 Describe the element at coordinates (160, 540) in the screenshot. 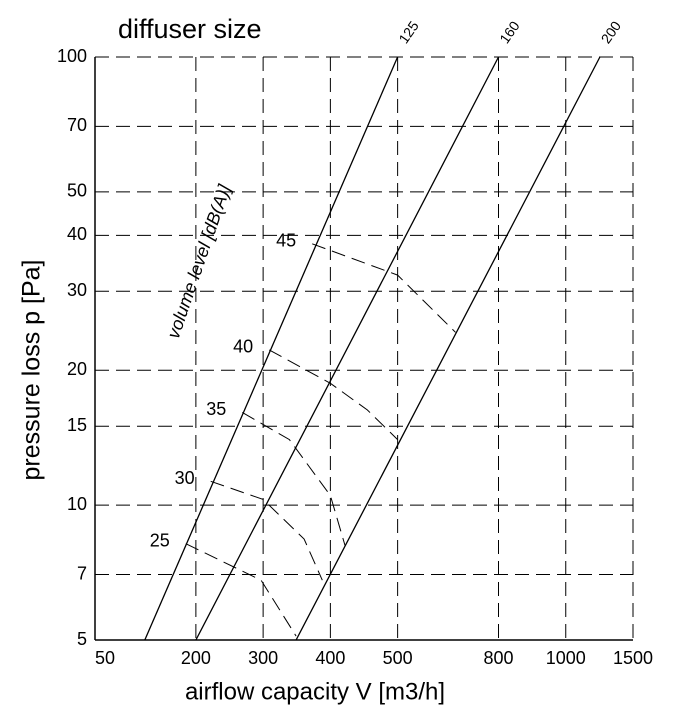

I see `series-label: 25` at that location.